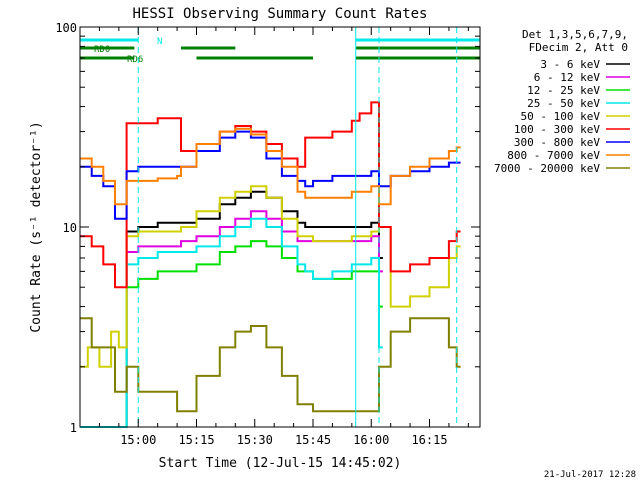 The width and height of the screenshot is (640, 480). What do you see at coordinates (557, 129) in the screenshot?
I see `legend-entry-label: 100 - 300 keV` at bounding box center [557, 129].